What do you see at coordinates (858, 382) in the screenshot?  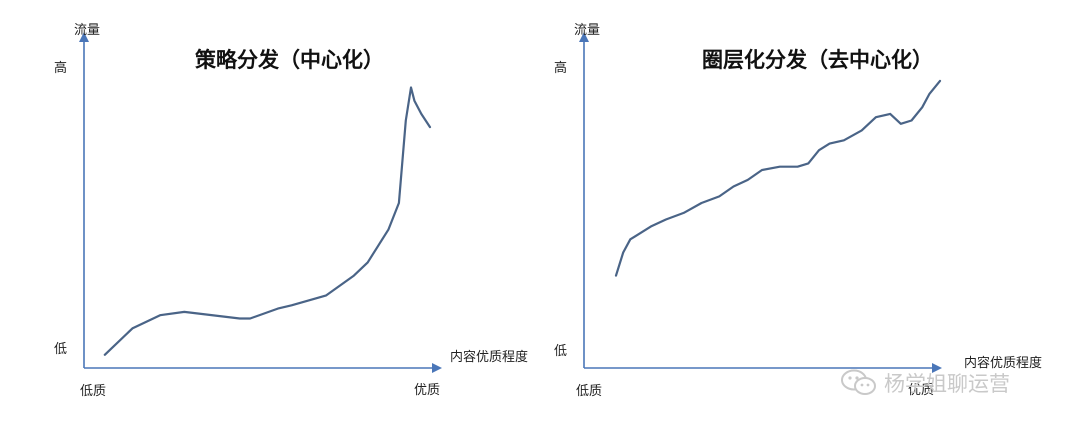 I see `wechat-icon` at bounding box center [858, 382].